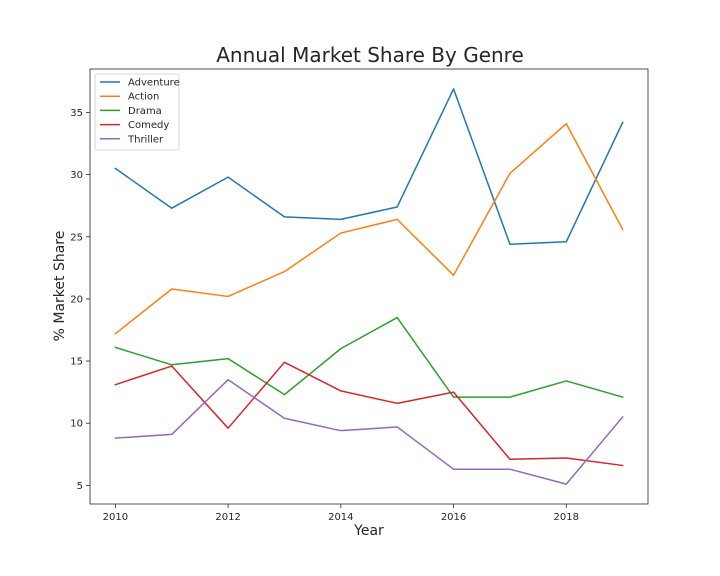 The width and height of the screenshot is (720, 576). What do you see at coordinates (369, 414) in the screenshot?
I see `series-line-comedy` at bounding box center [369, 414].